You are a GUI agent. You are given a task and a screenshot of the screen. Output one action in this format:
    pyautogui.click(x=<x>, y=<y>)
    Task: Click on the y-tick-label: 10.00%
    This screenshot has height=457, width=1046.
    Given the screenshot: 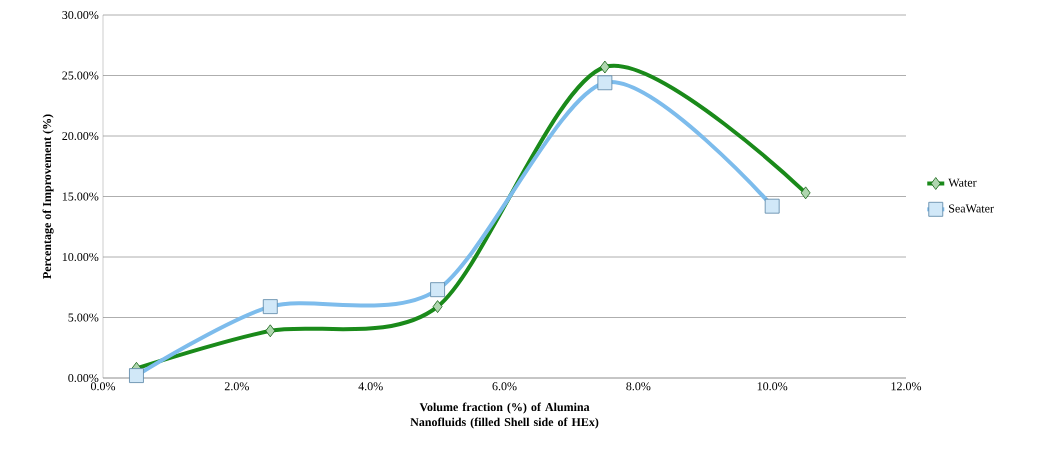 What is the action you would take?
    pyautogui.click(x=80, y=257)
    